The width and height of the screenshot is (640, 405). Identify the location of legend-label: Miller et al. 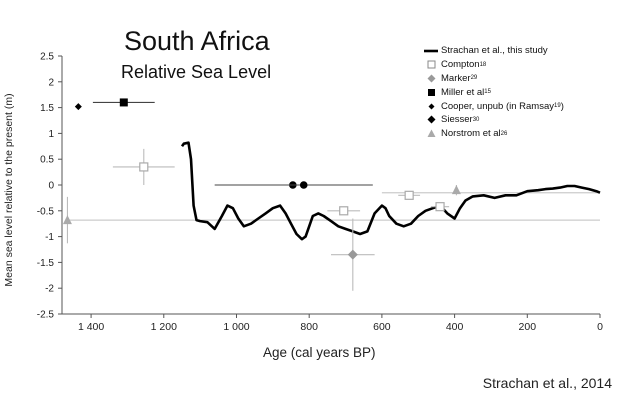
(463, 92).